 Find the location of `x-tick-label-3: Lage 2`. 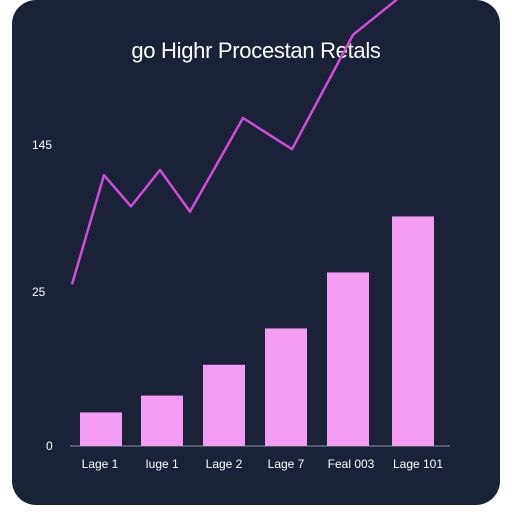

x-tick-label-3: Lage 2 is located at coordinates (224, 464).